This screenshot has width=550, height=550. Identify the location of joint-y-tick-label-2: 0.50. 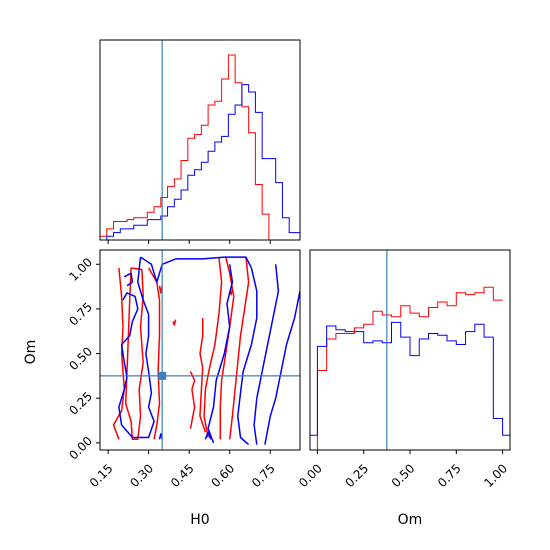
(80, 358).